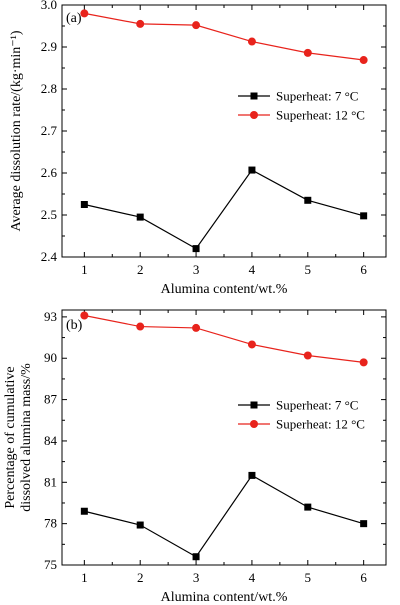 The height and width of the screenshot is (605, 400). What do you see at coordinates (49, 172) in the screenshot?
I see `y-tick-label: 2.6` at bounding box center [49, 172].